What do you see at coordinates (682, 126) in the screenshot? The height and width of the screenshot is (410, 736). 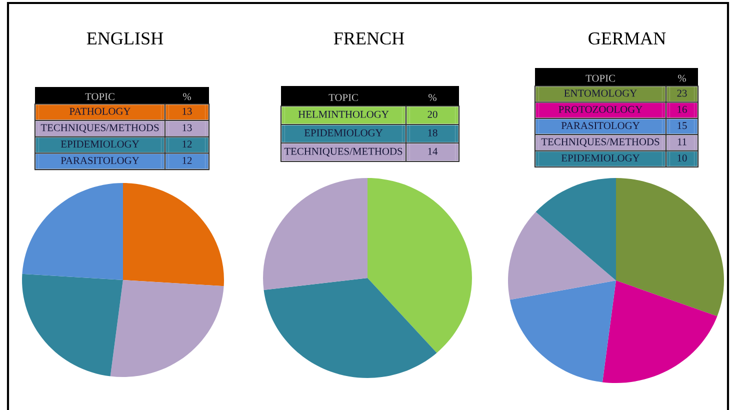 I see `data-label: 15` at bounding box center [682, 126].